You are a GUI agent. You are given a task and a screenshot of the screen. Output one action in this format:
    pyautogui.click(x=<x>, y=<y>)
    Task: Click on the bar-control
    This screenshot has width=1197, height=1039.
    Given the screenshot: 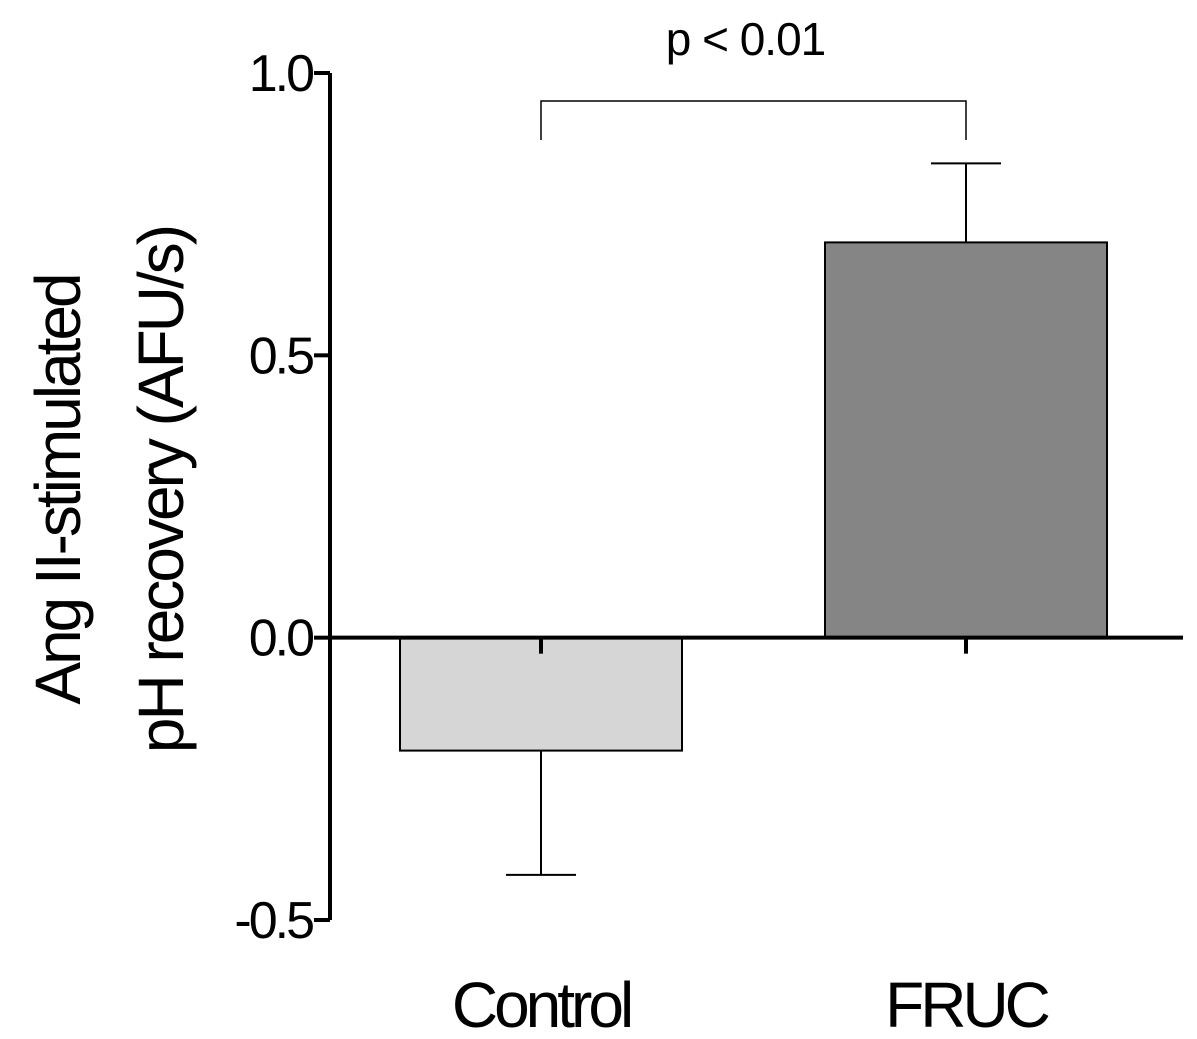 What is the action you would take?
    pyautogui.click(x=541, y=694)
    